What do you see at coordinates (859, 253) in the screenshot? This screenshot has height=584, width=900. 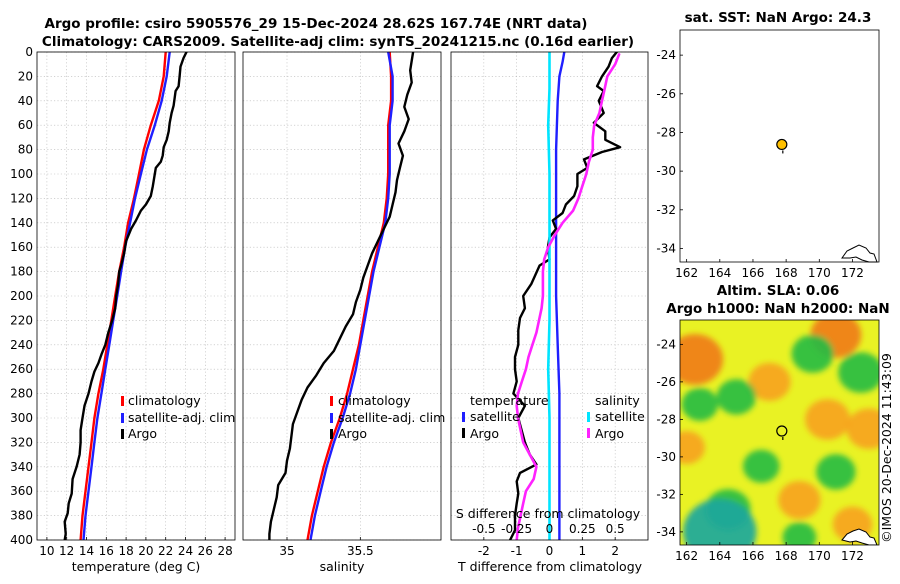 I see `sst-map-coastline` at bounding box center [859, 253].